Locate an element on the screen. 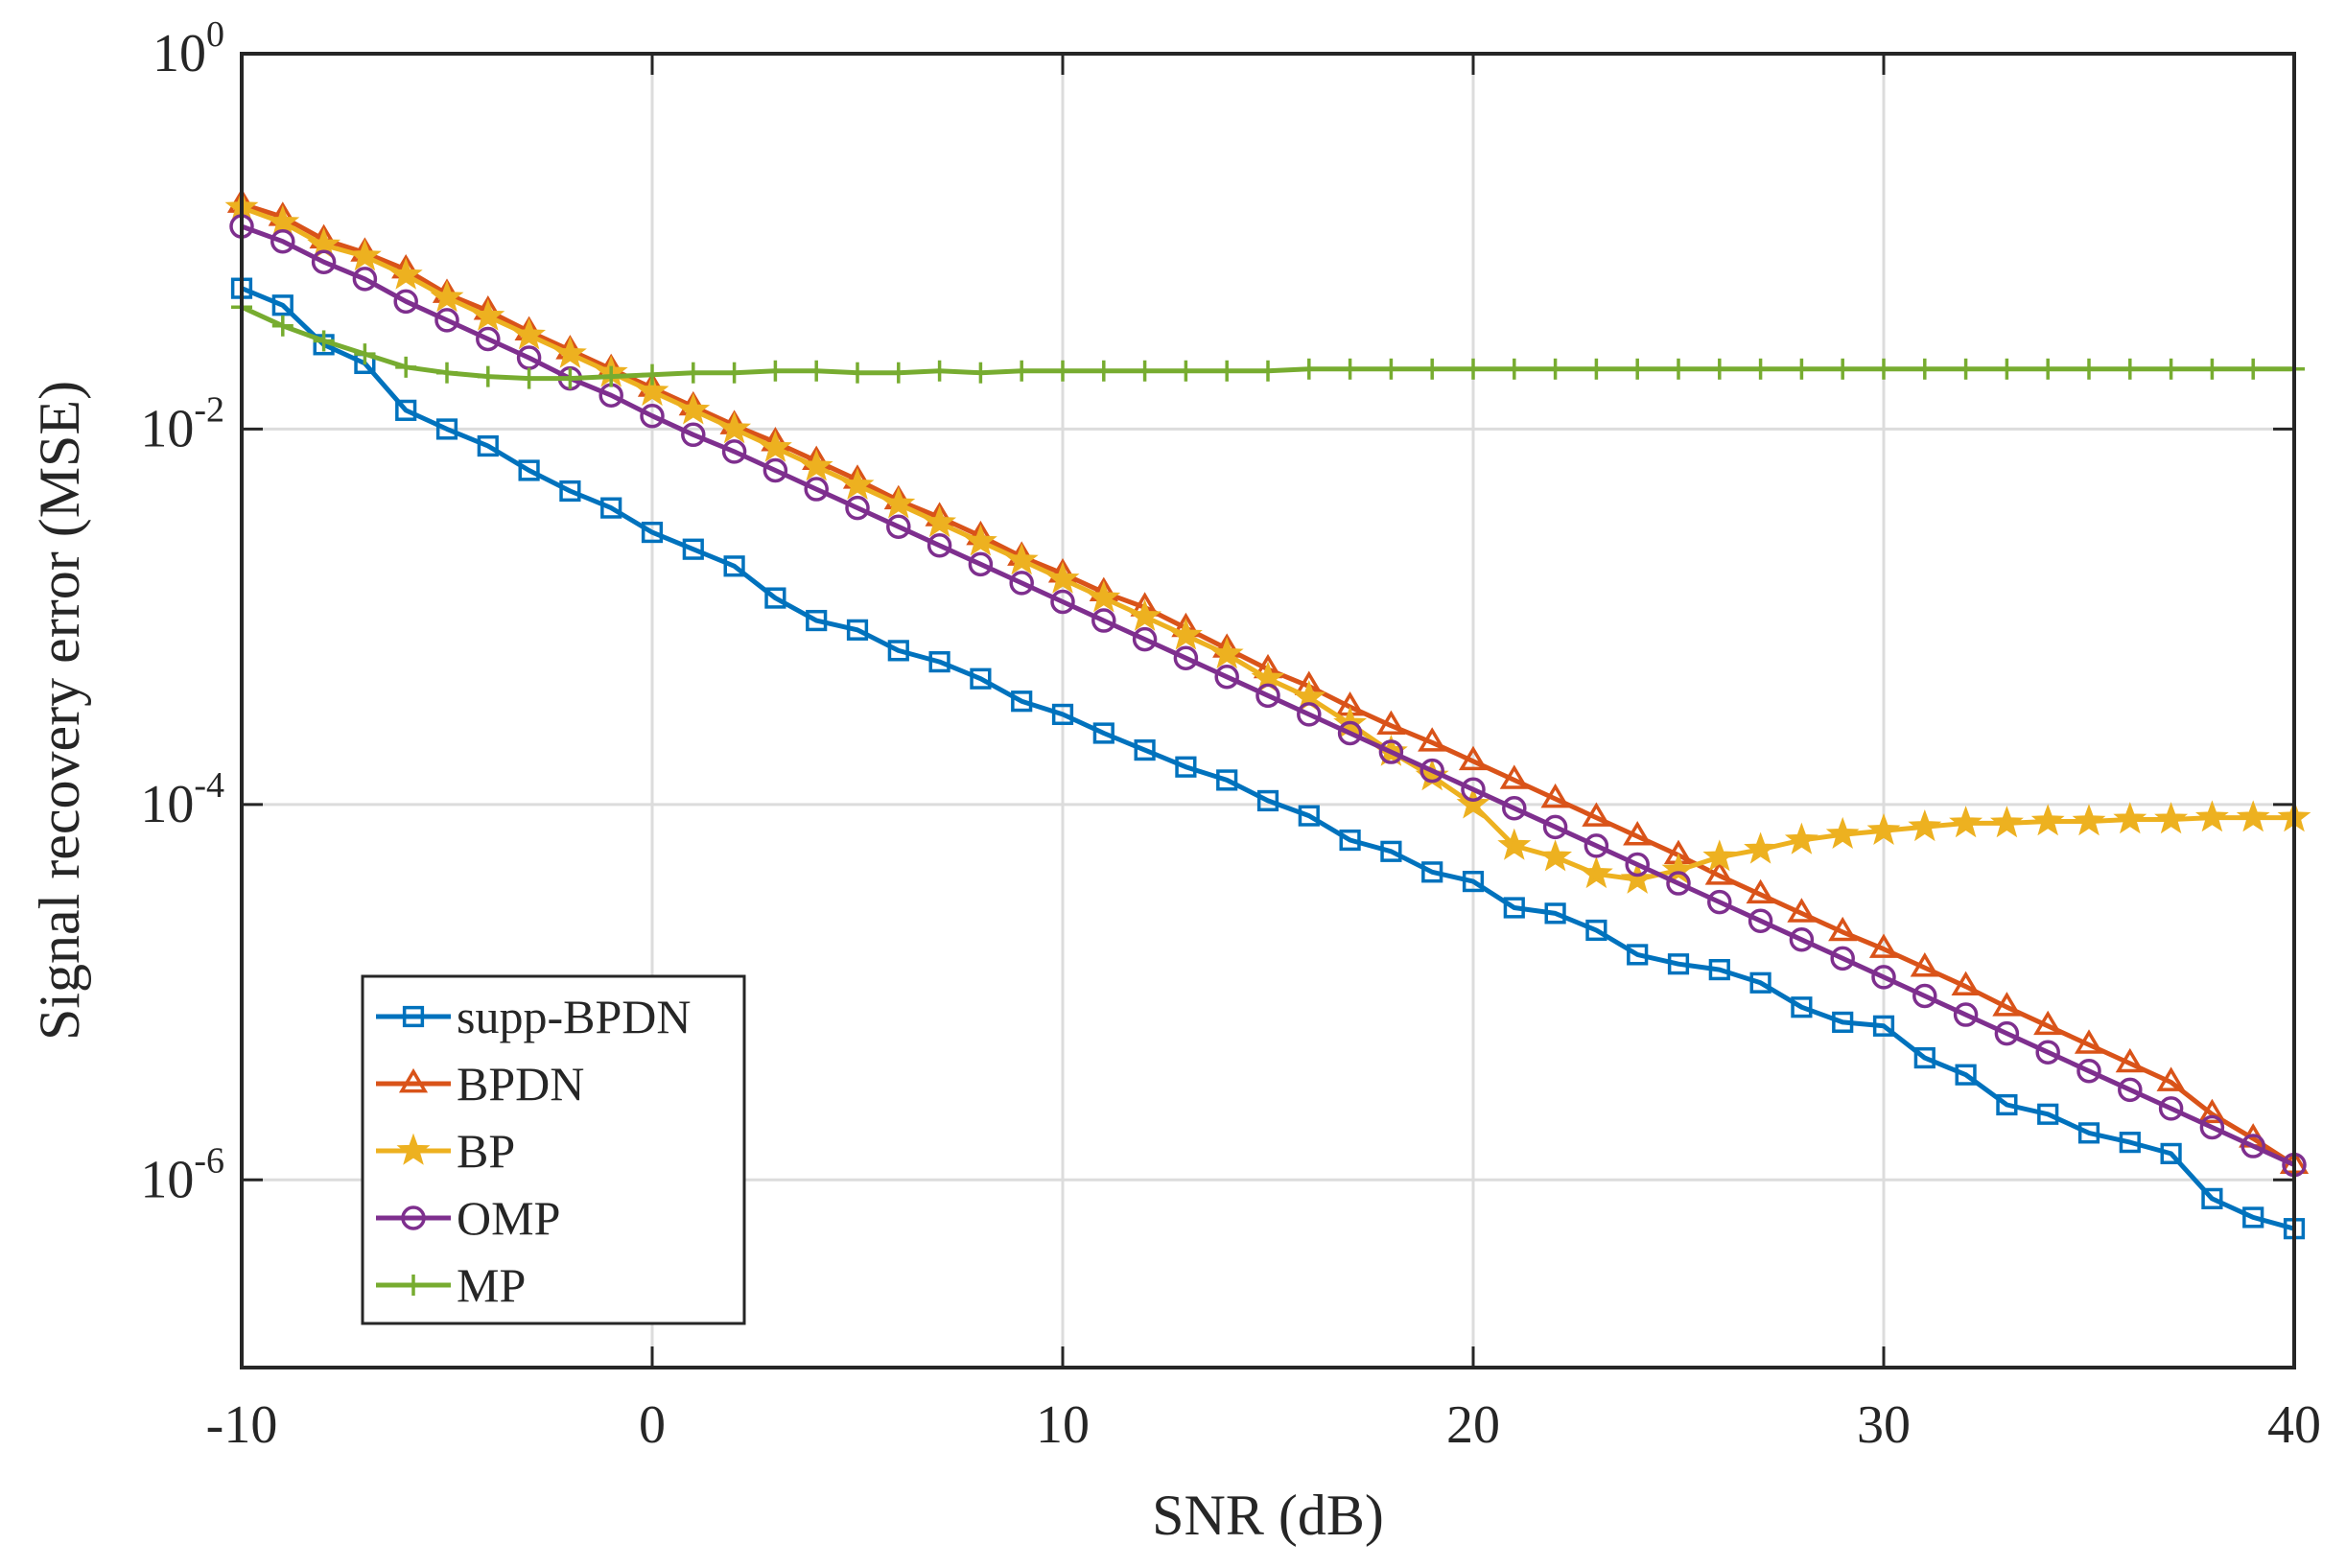  y-axis-title: Signal recovery error (MSE) is located at coordinates (59, 711).